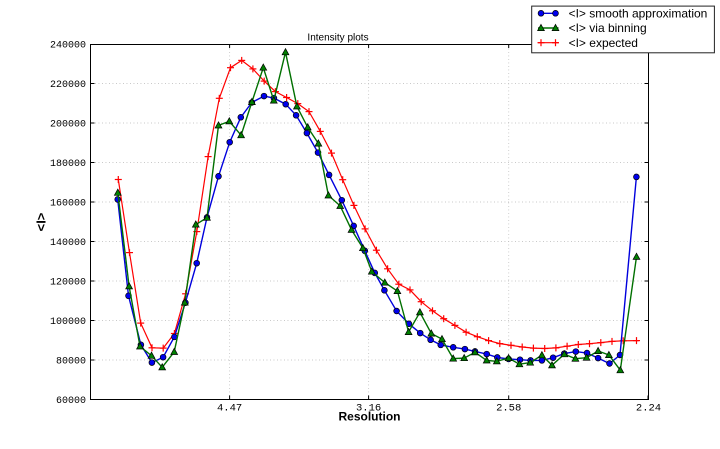 The width and height of the screenshot is (720, 449). What do you see at coordinates (68, 322) in the screenshot?
I see `svg-text: 100000` at bounding box center [68, 322].